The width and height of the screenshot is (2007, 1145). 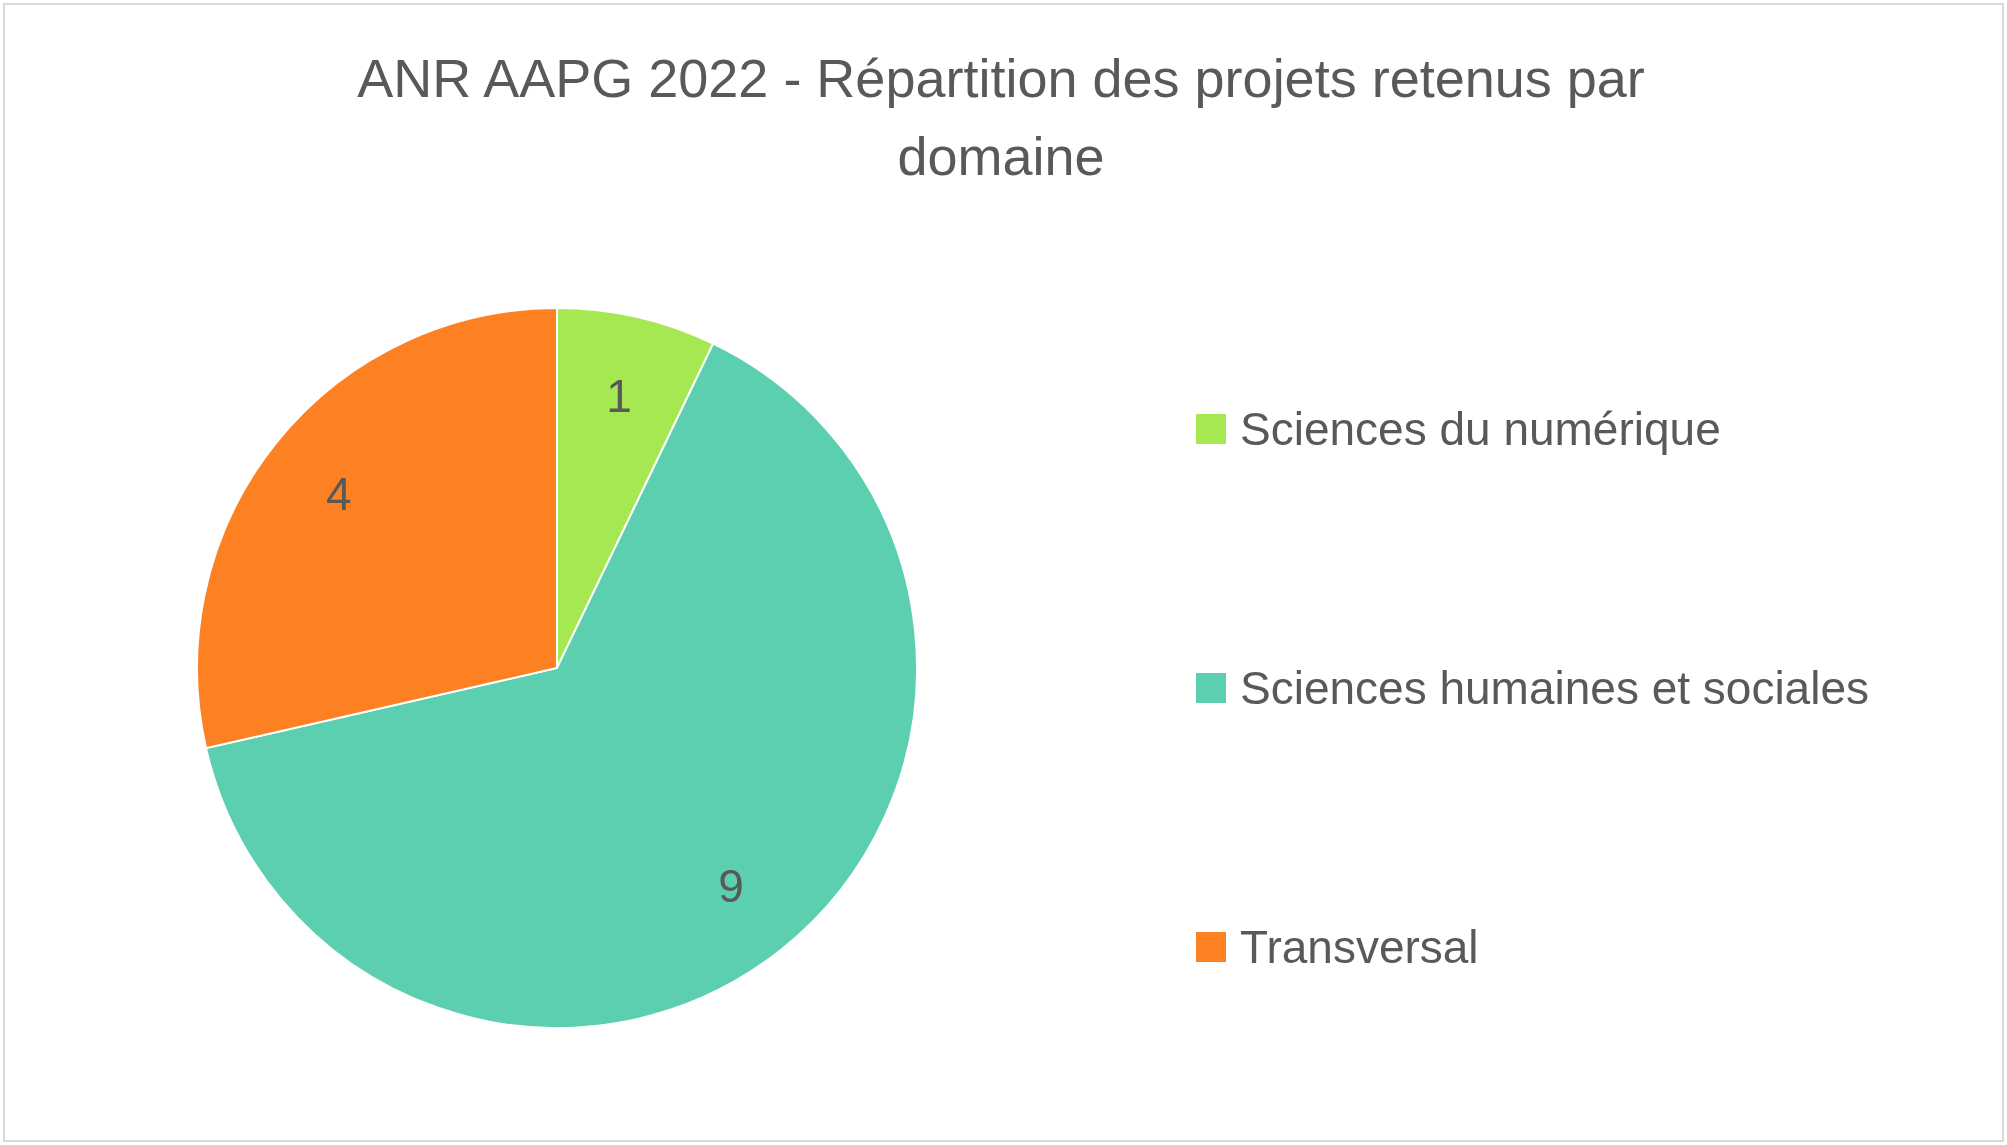 What do you see at coordinates (731, 886) in the screenshot?
I see `data-label: 9` at bounding box center [731, 886].